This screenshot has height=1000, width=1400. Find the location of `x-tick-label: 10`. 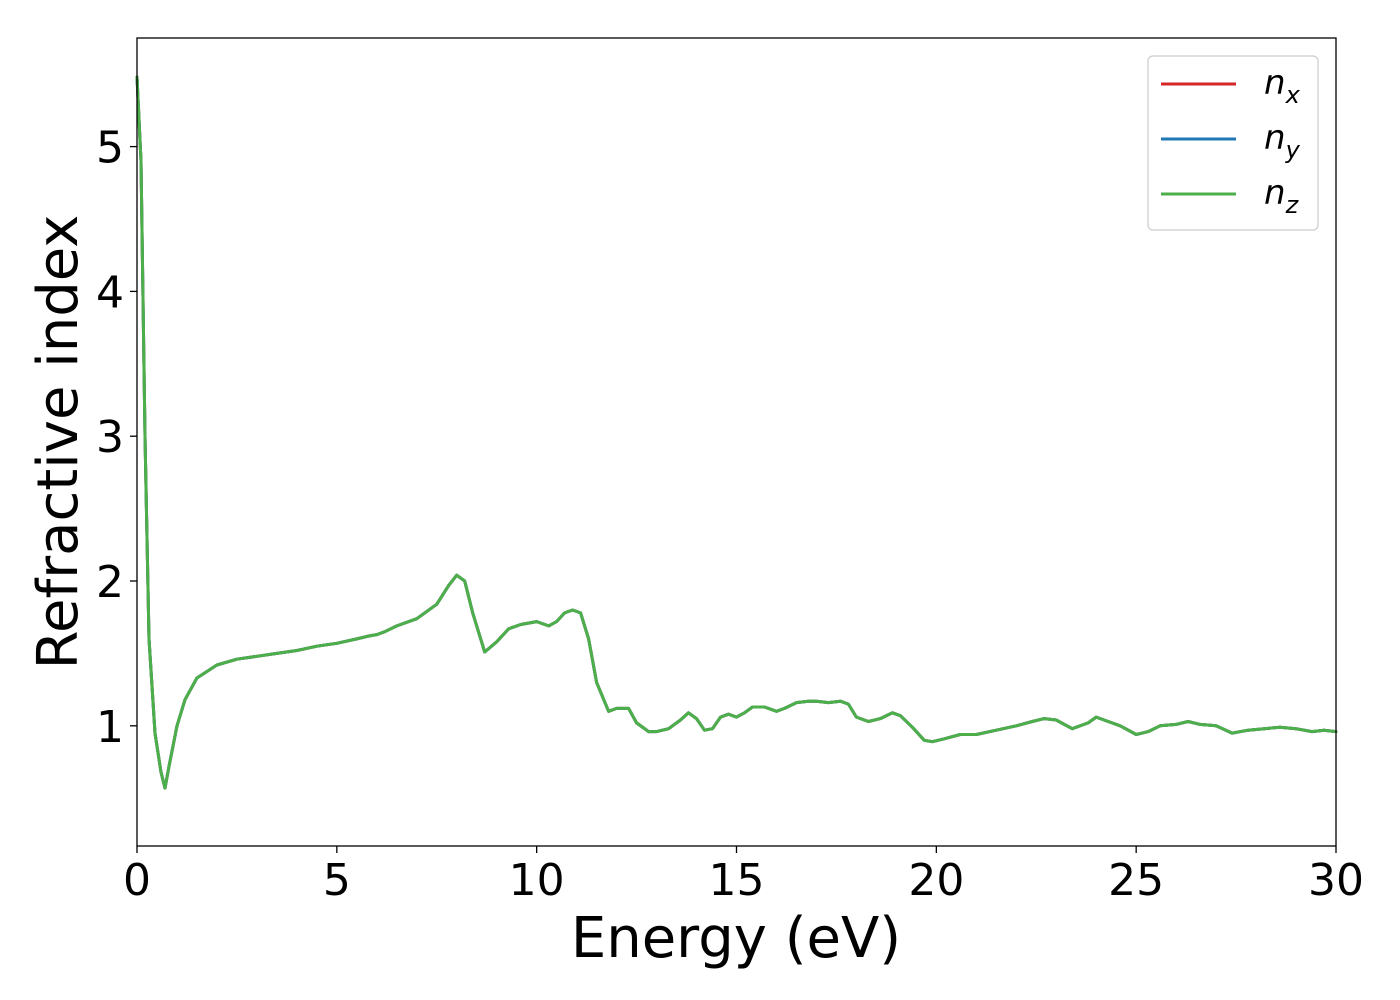

x-tick-label: 10 is located at coordinates (537, 880).